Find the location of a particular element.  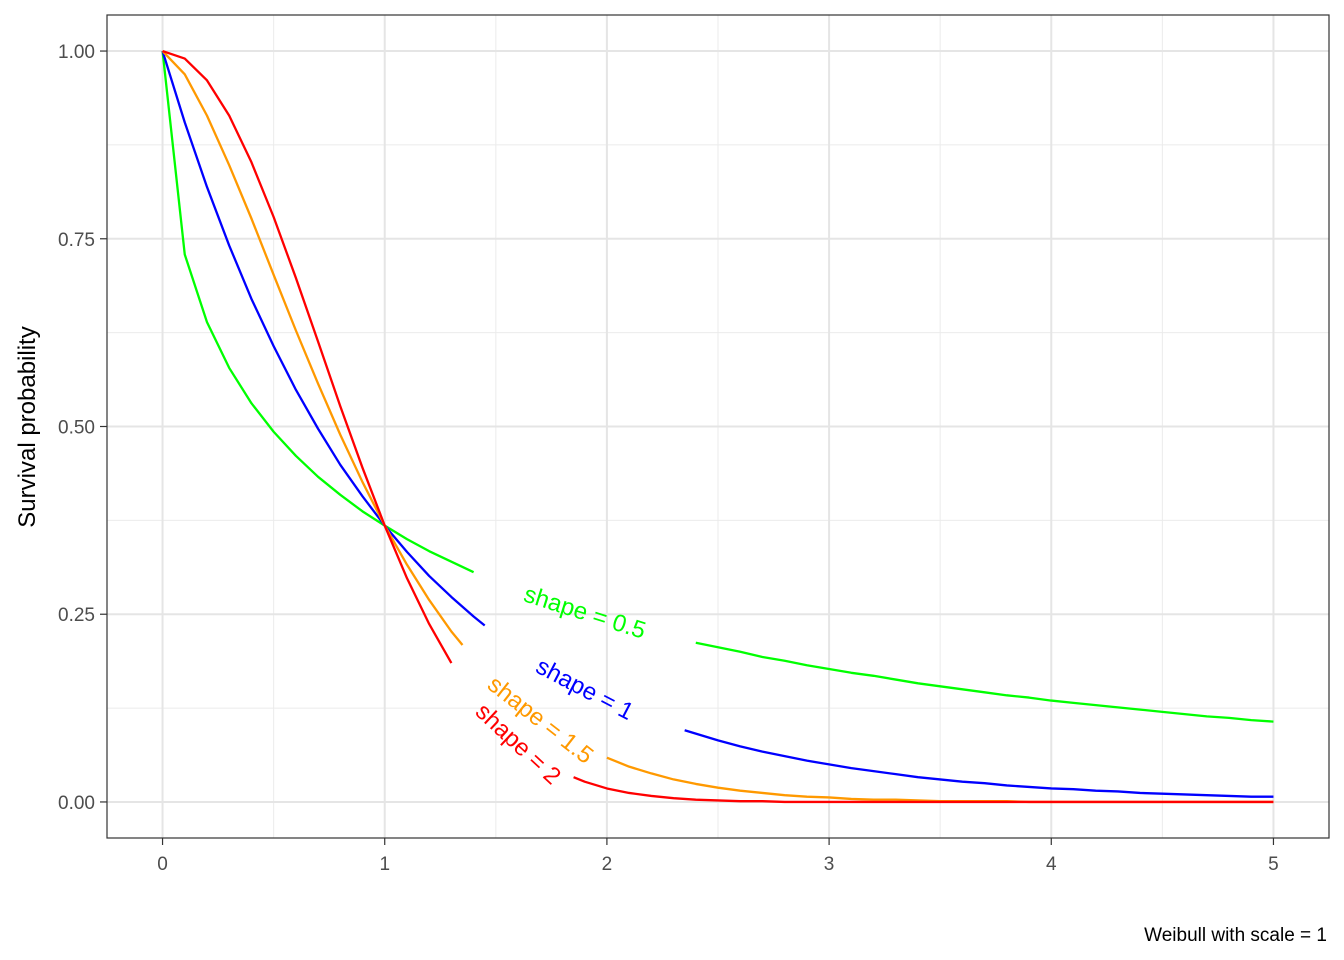

y-axis: 0.00 0.25 0.50 0.75 1.00 is located at coordinates (82, 428).